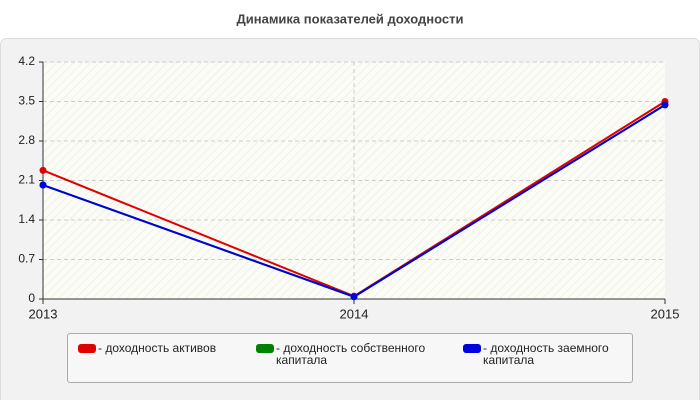 This screenshot has width=700, height=405. Describe the element at coordinates (26, 219) in the screenshot. I see `y-tick-label: 1.4` at that location.